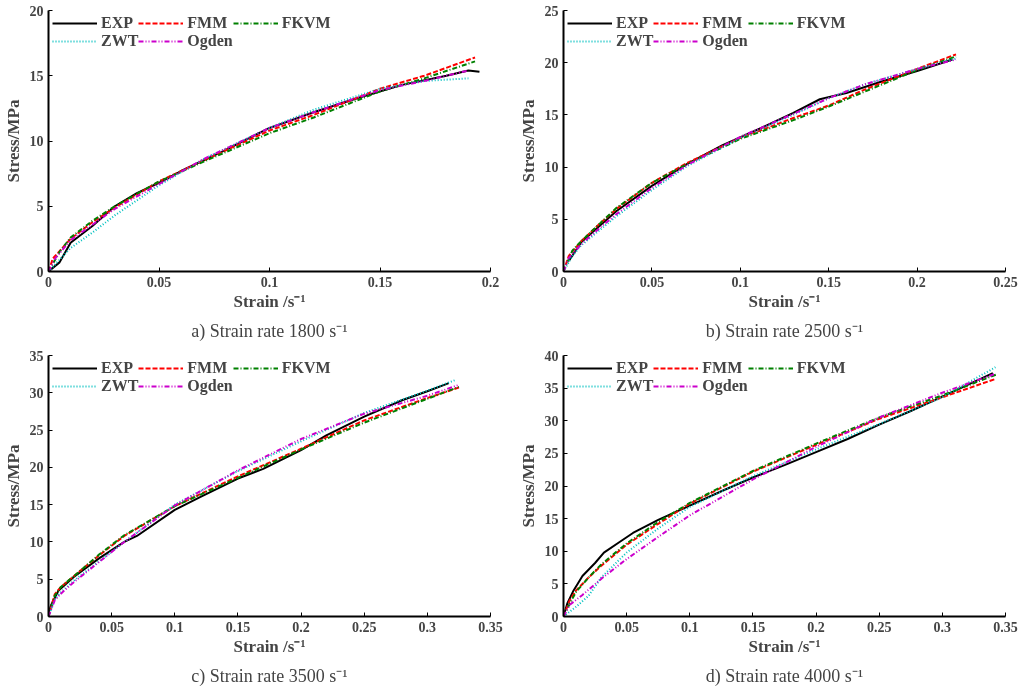  Describe the element at coordinates (784, 331) in the screenshot. I see `text: b) Strain rate 2500 s⁻¹` at that location.